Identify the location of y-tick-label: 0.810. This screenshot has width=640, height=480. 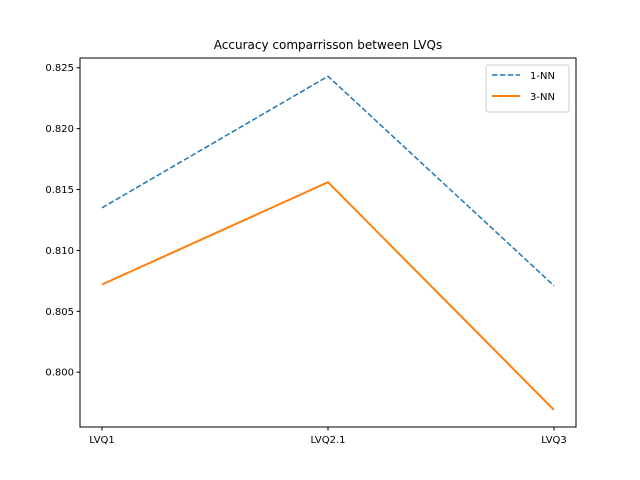
(59, 251).